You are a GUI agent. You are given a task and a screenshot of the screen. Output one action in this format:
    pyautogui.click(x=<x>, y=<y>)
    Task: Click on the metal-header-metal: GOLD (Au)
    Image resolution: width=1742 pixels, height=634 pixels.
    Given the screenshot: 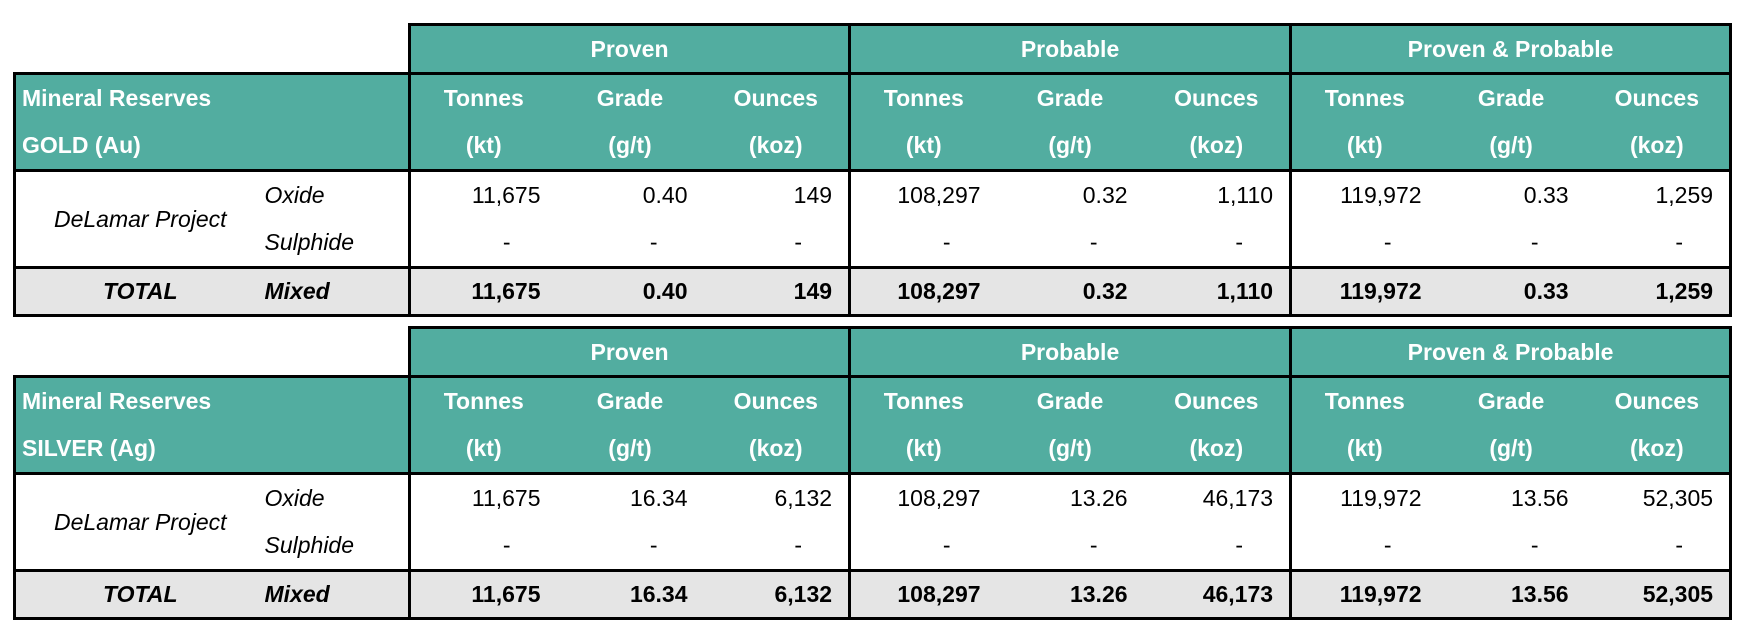 What is the action you would take?
    pyautogui.click(x=81, y=145)
    